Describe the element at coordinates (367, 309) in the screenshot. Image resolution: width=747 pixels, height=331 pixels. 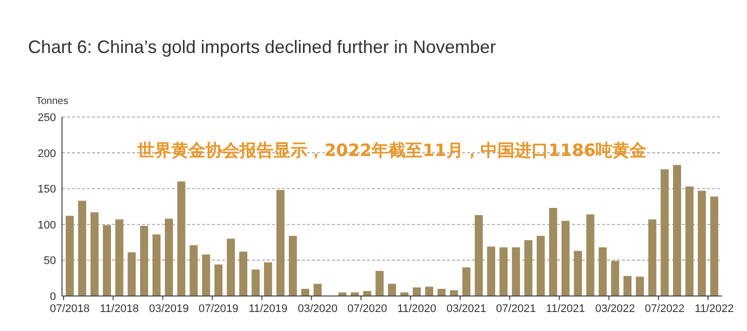
I see `x-tick-label: 07/2020` at that location.